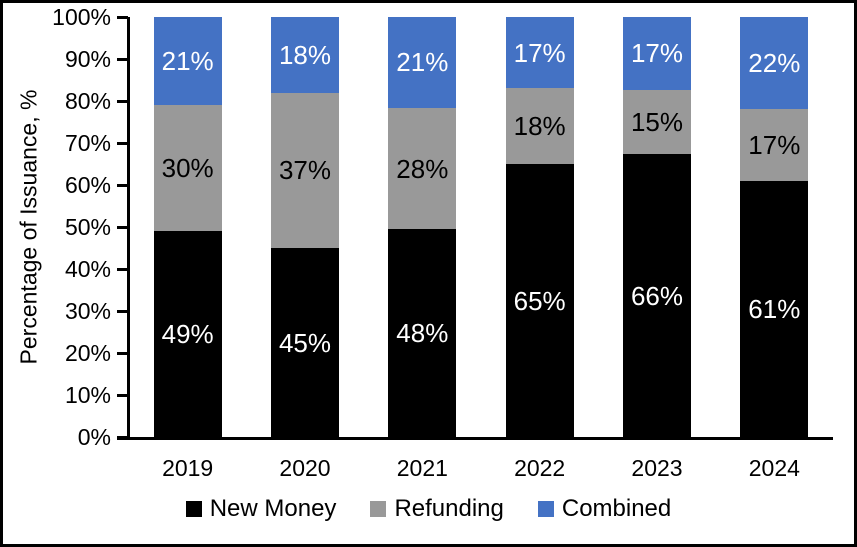 The image size is (857, 547). What do you see at coordinates (273, 508) in the screenshot?
I see `legend-label: New Money` at bounding box center [273, 508].